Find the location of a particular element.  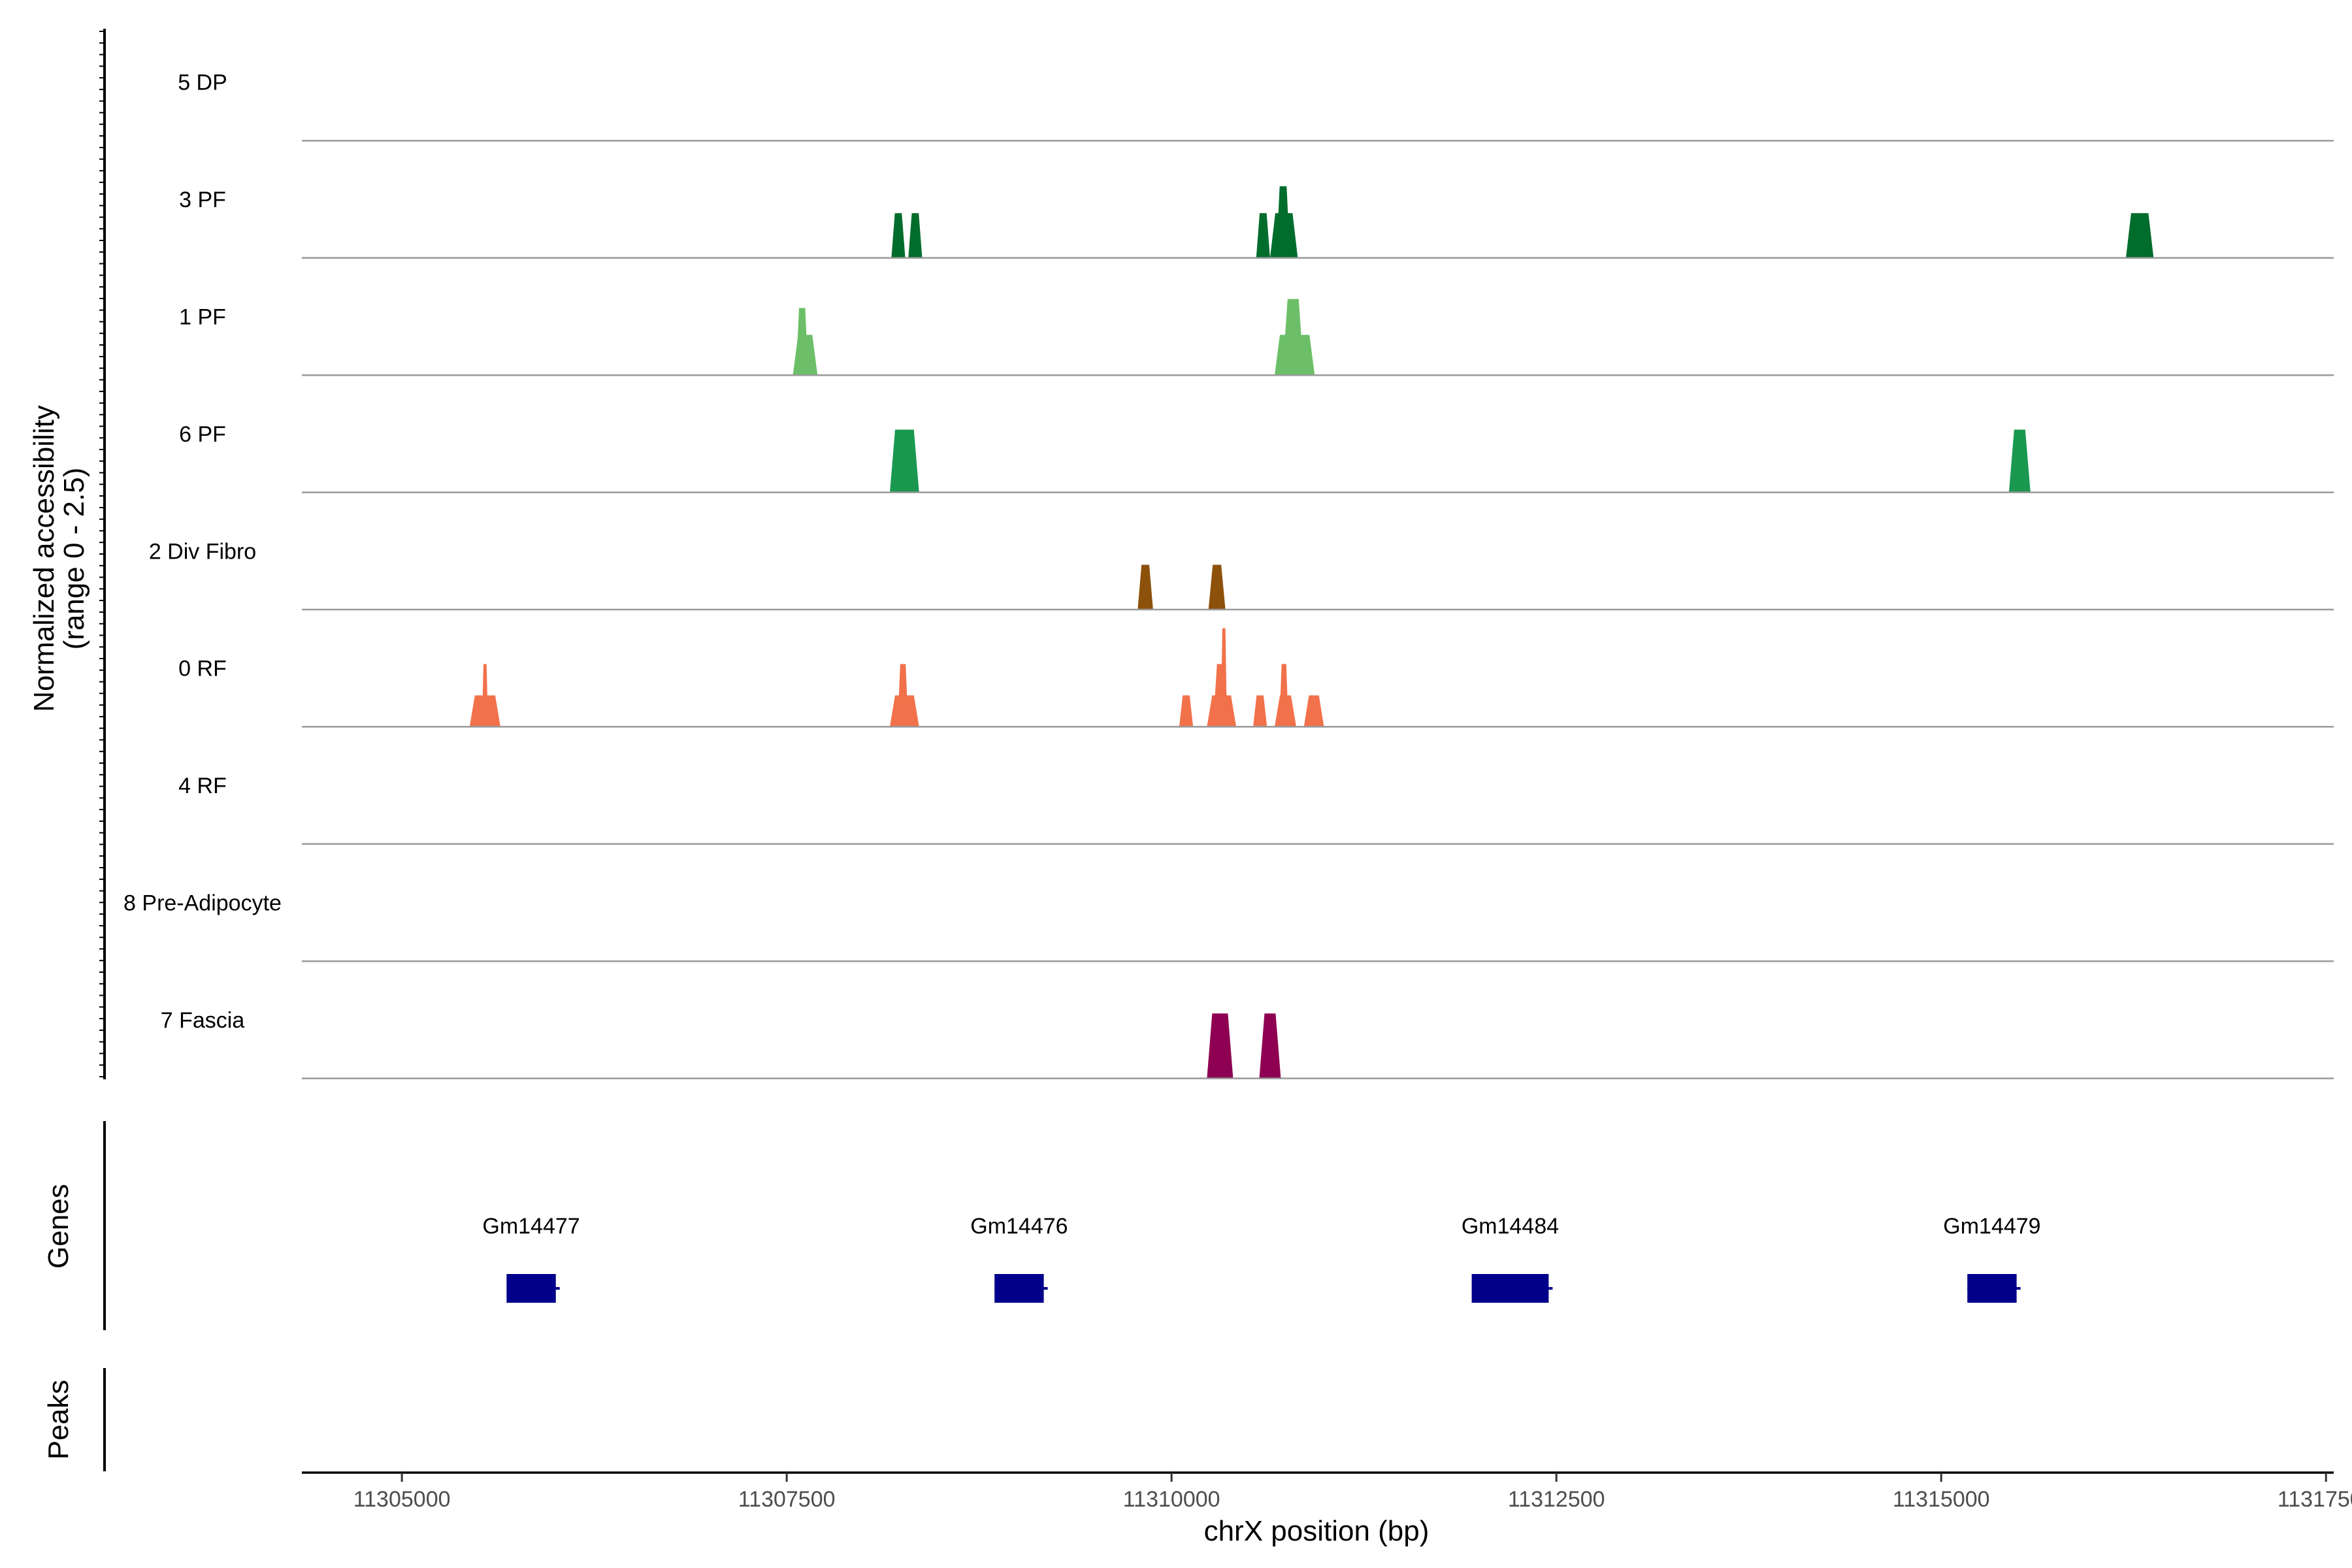

gene-label: Gm14477 is located at coordinates (531, 1226).